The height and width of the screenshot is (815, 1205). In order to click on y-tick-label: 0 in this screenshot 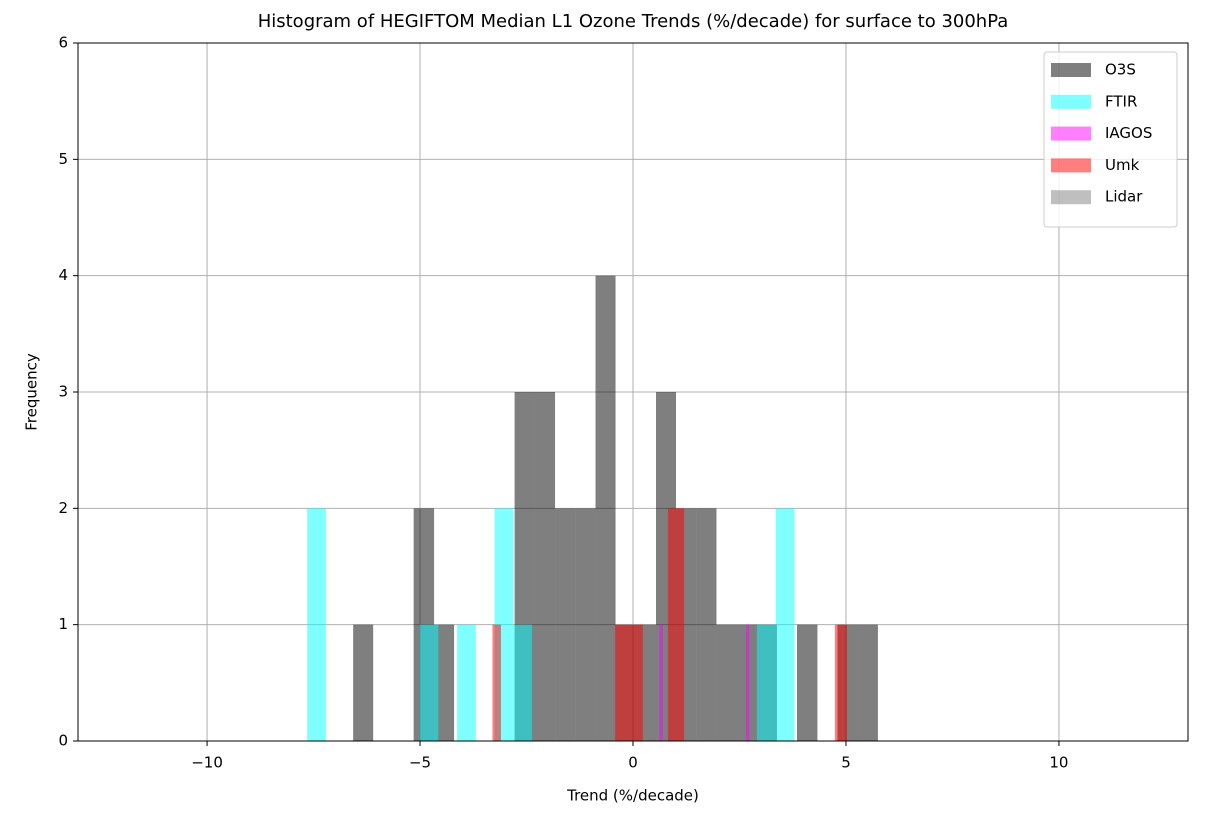, I will do `click(63, 741)`.